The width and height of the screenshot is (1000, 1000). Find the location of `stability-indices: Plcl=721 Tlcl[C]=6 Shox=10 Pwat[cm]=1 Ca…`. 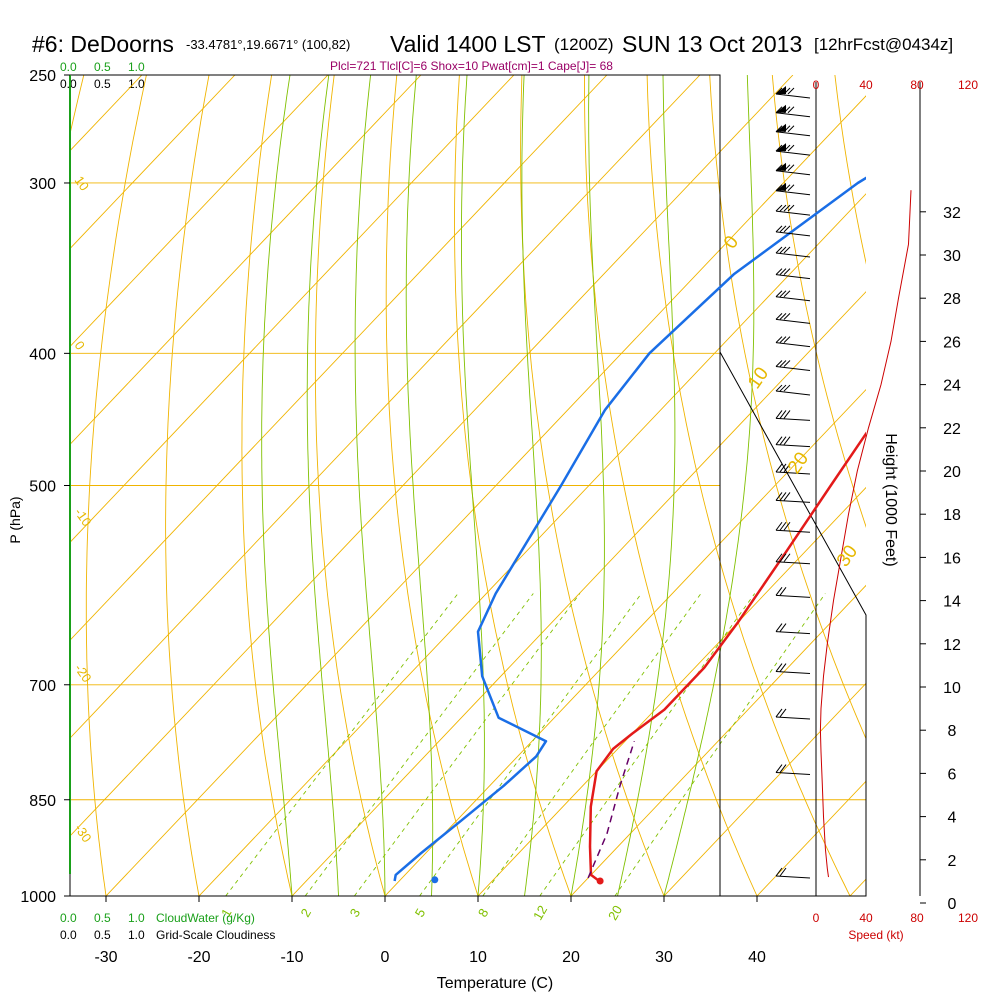

stability-indices: Plcl=721 Tlcl[C]=6 Shox=10 Pwat[cm]=1 Ca… is located at coordinates (471, 66).